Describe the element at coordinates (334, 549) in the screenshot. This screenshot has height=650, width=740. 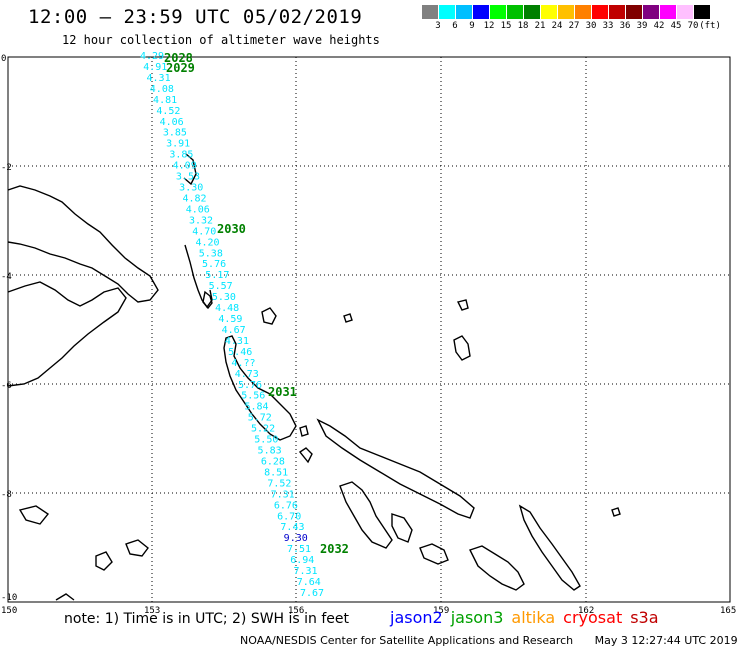
I see `pass-time-label: 2032` at that location.